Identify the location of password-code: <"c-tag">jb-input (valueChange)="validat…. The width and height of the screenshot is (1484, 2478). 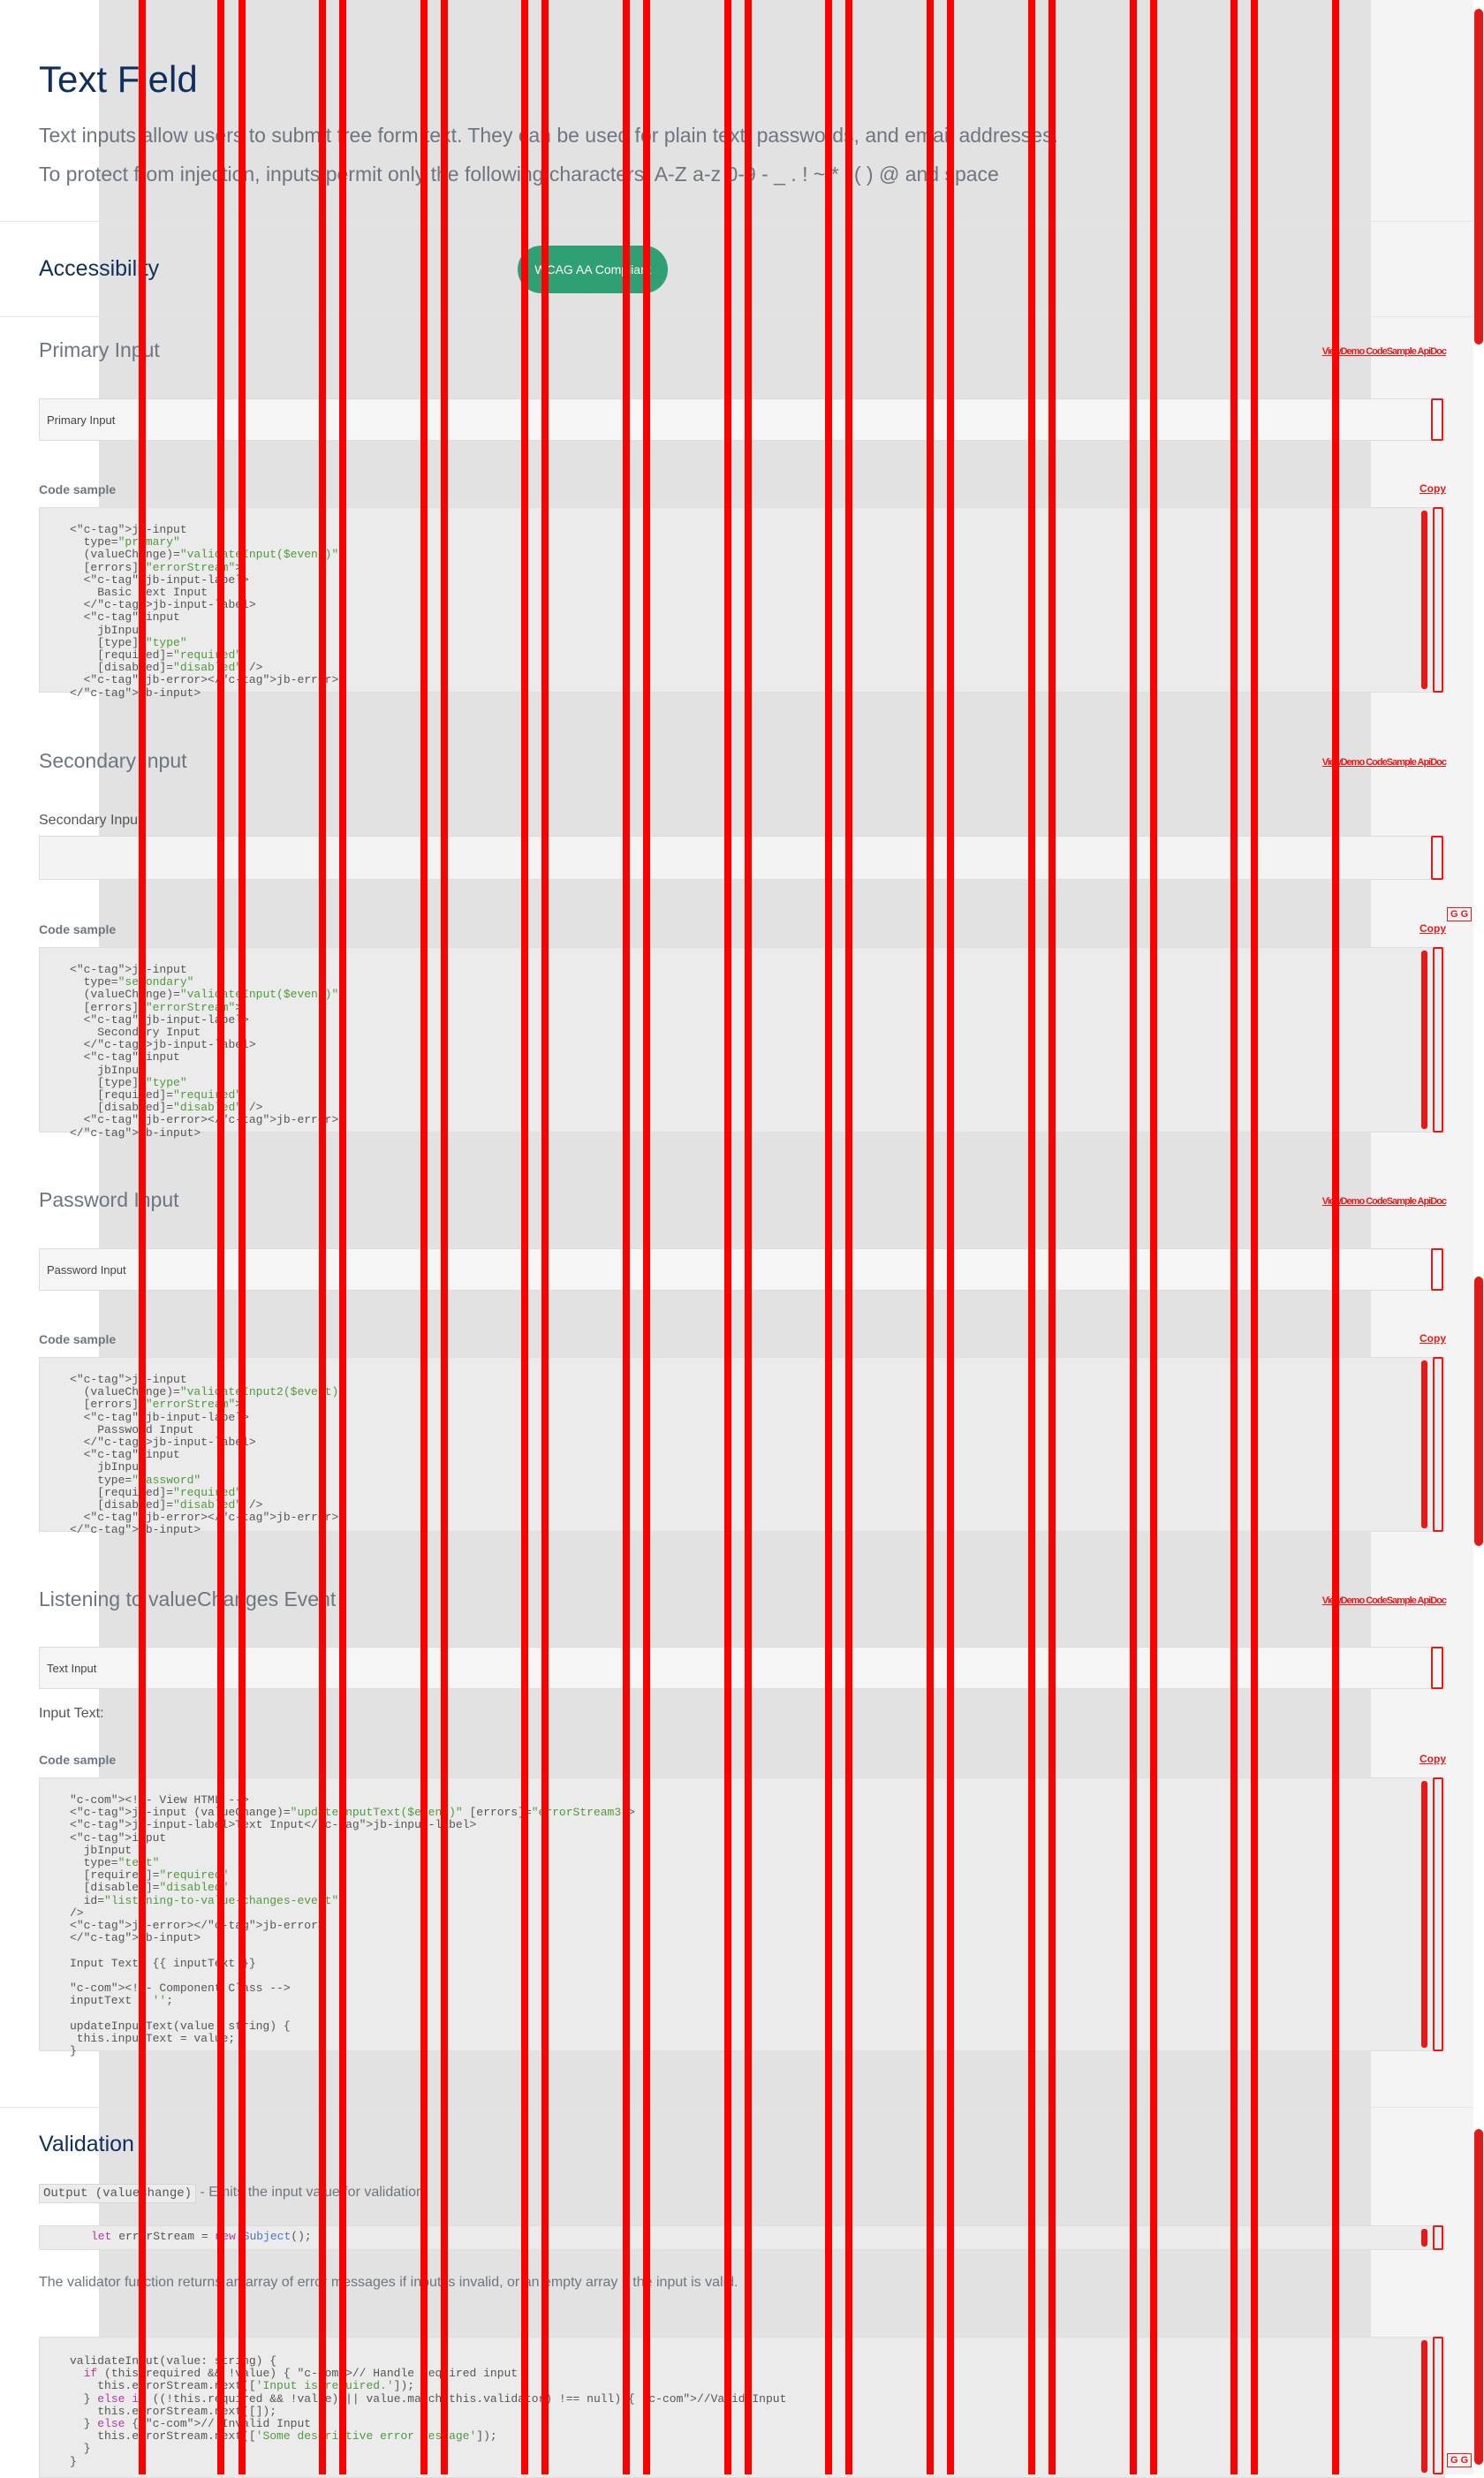
(208, 1455).